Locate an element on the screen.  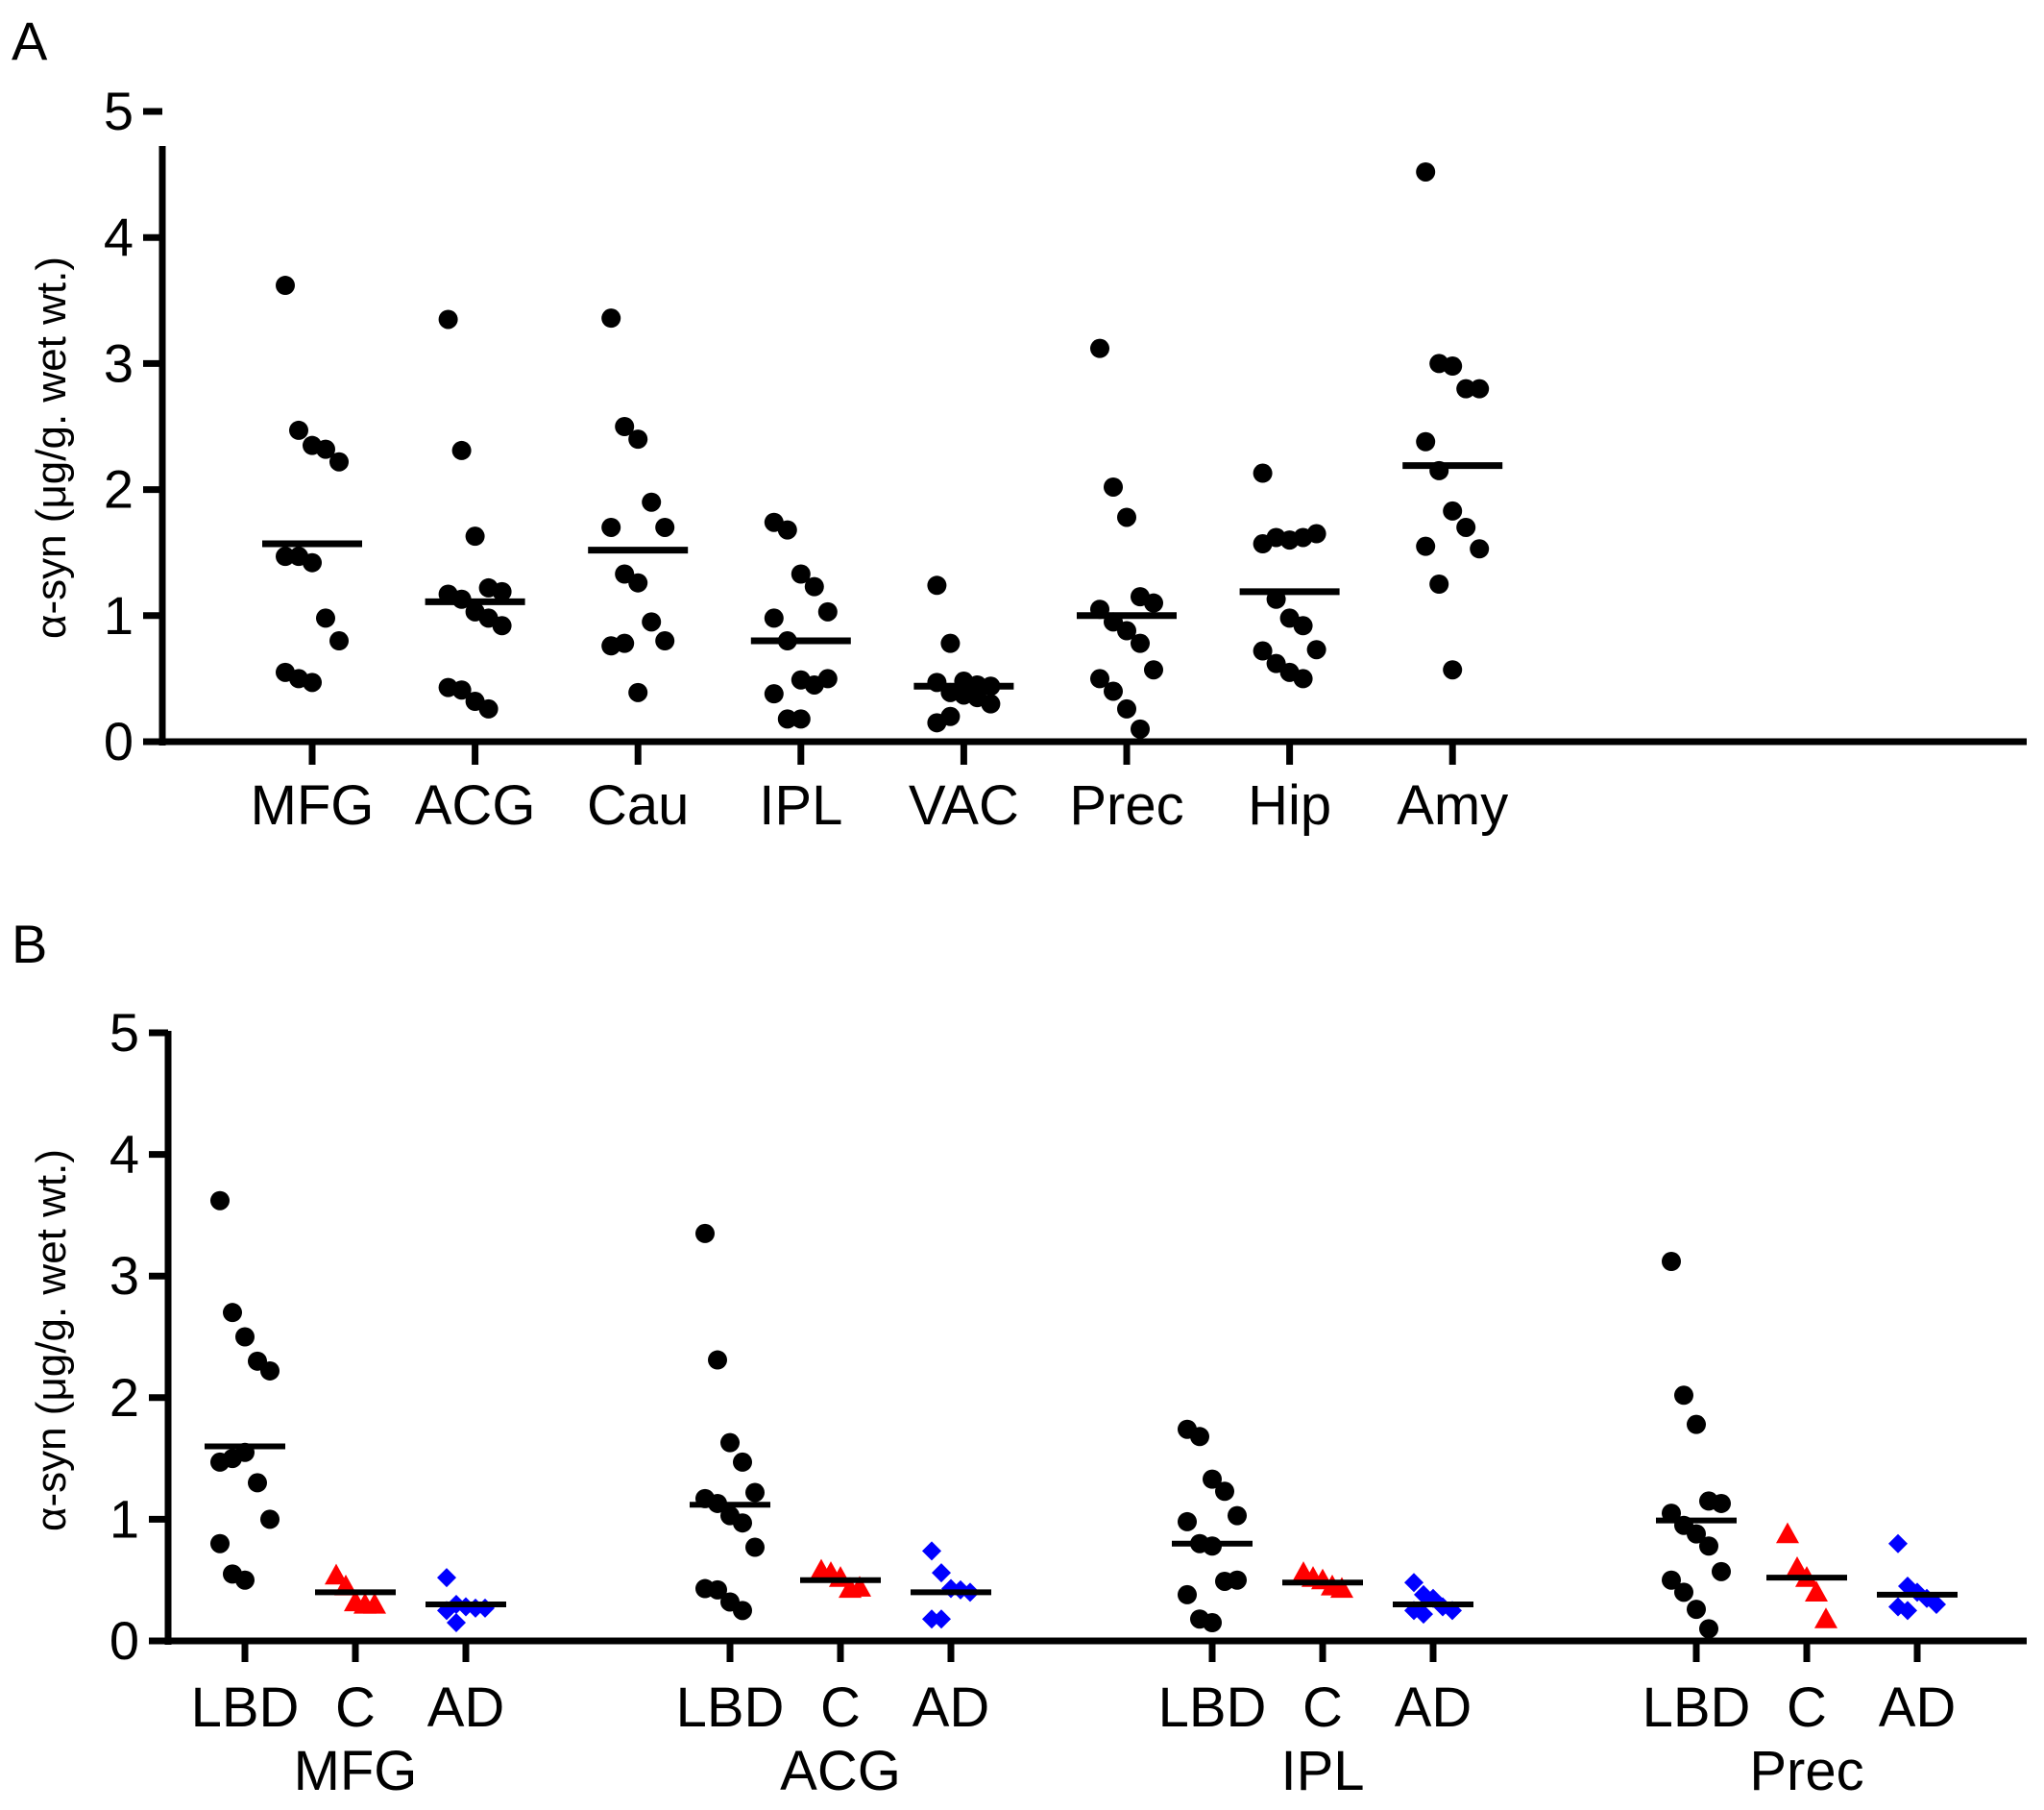
panel-a-y-tick-label: 5 is located at coordinates (119, 111).